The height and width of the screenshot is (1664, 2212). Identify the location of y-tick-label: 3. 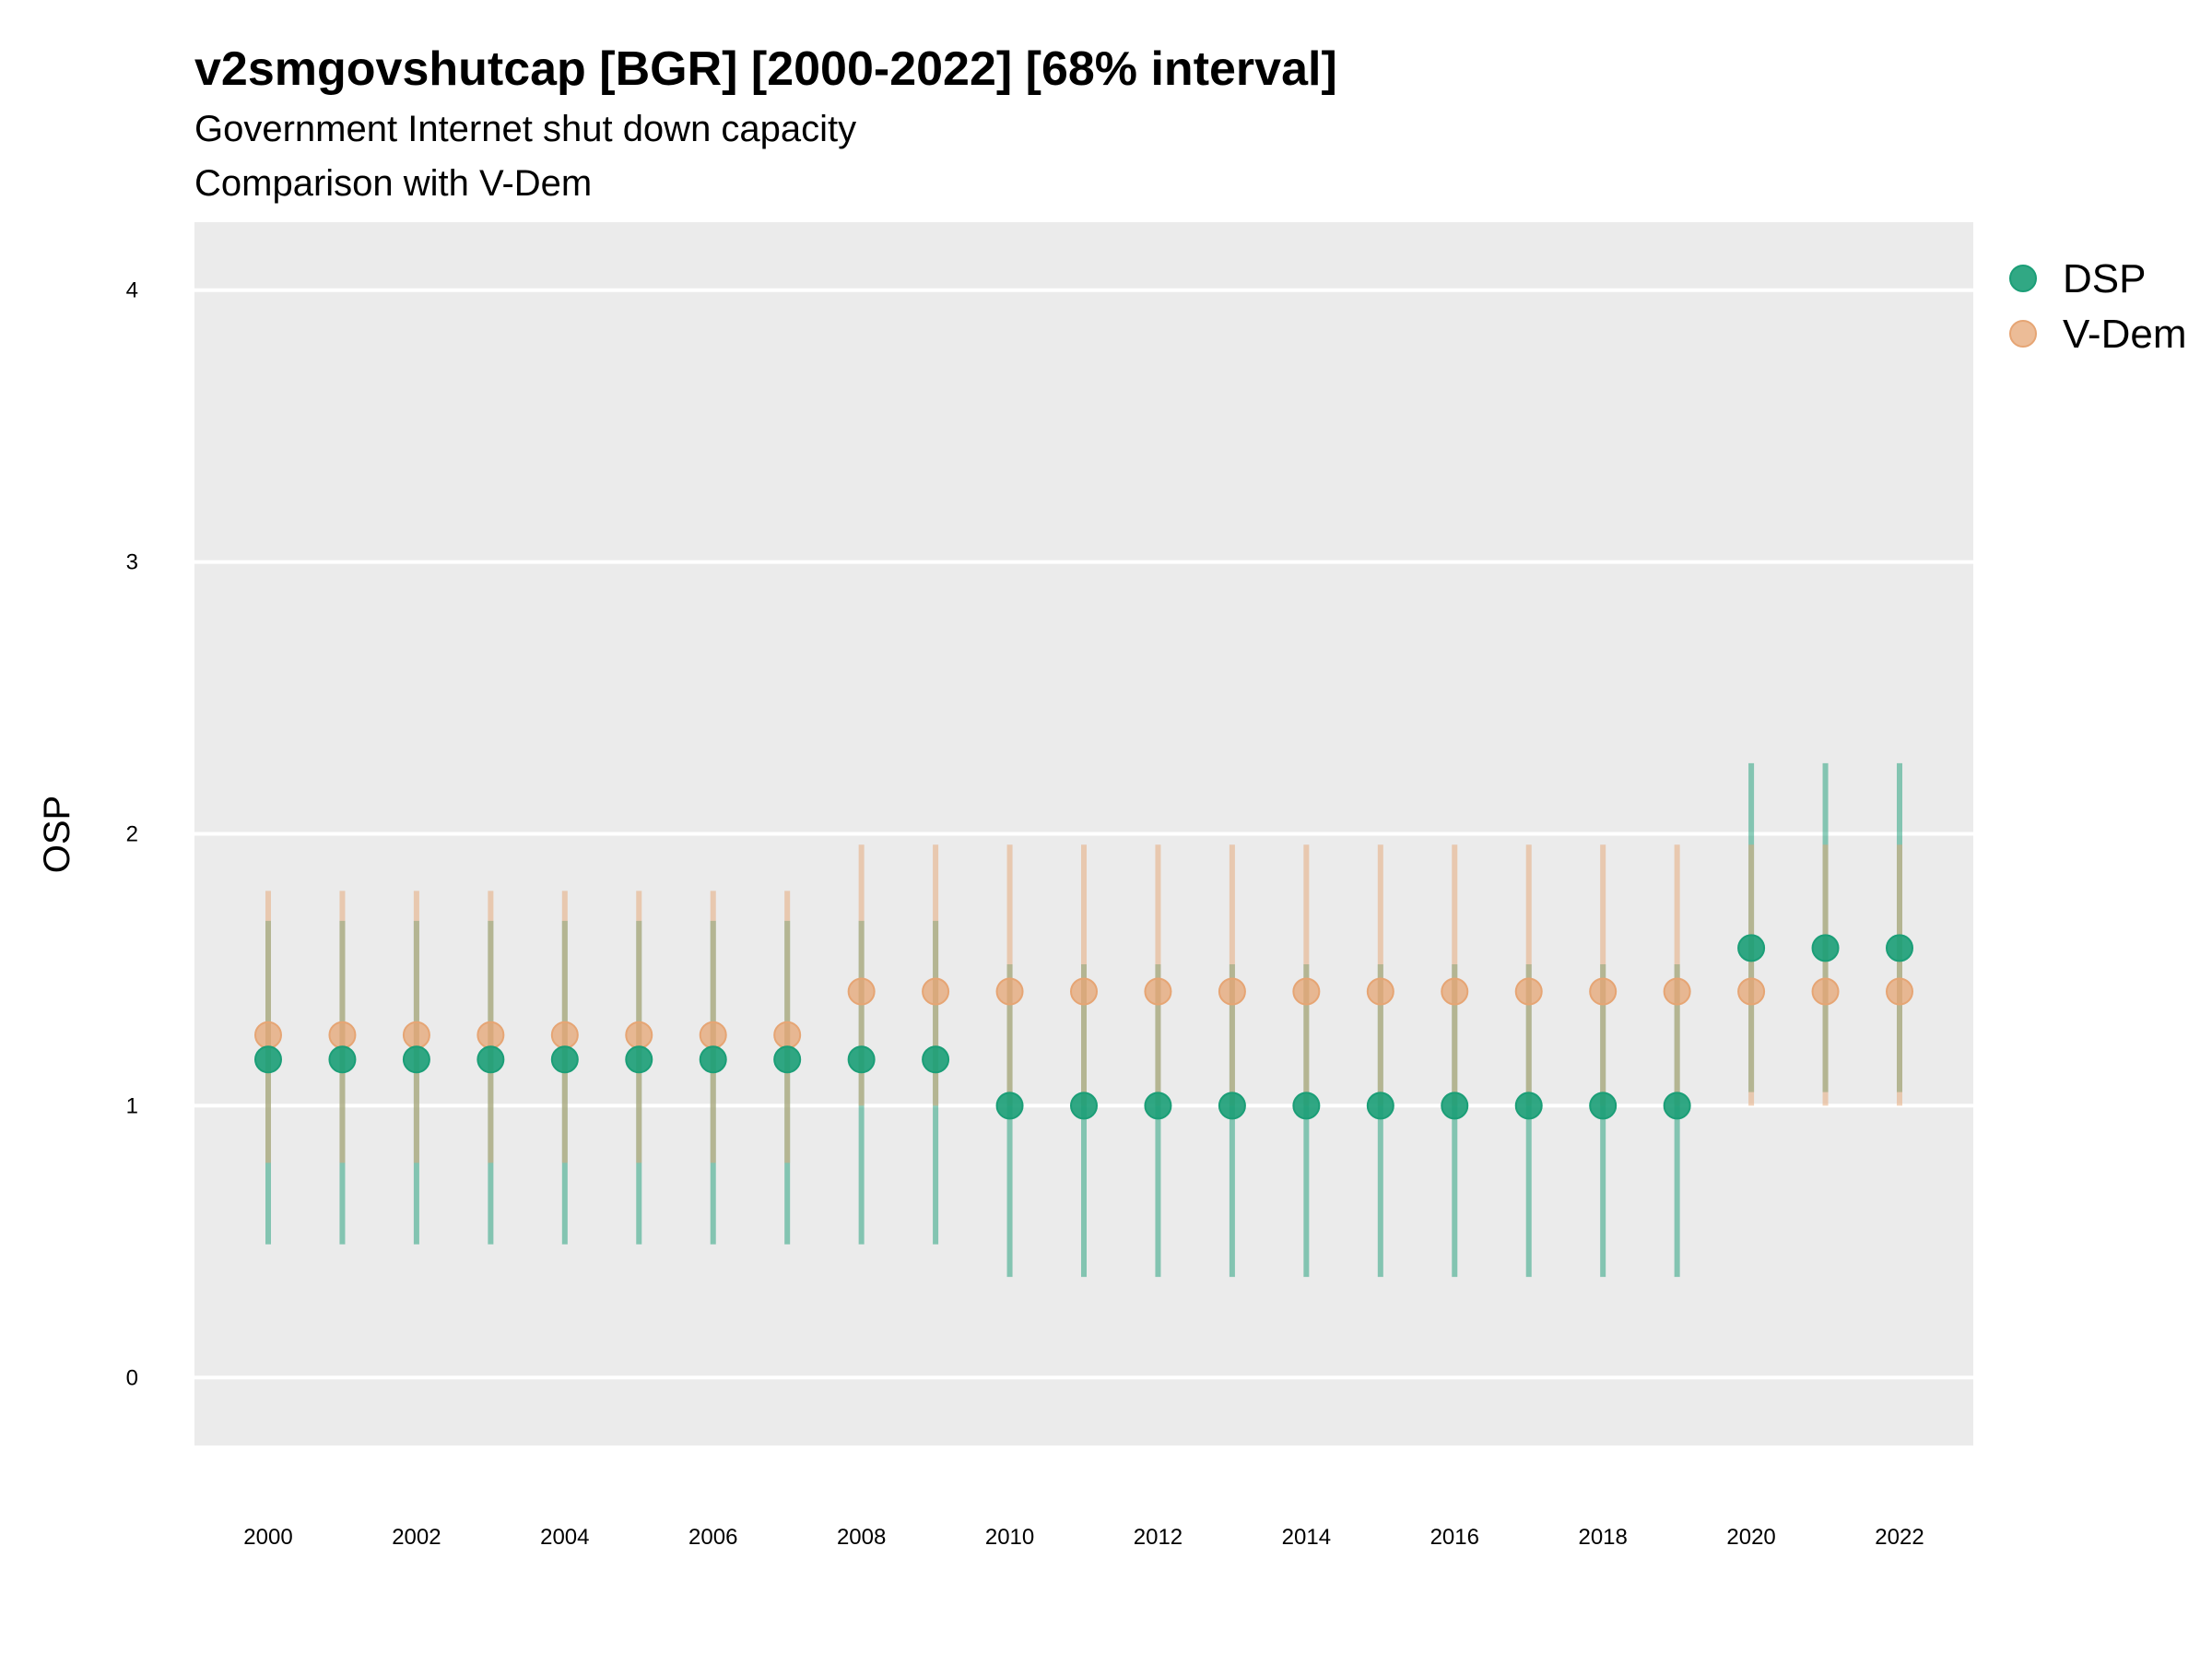
(132, 562).